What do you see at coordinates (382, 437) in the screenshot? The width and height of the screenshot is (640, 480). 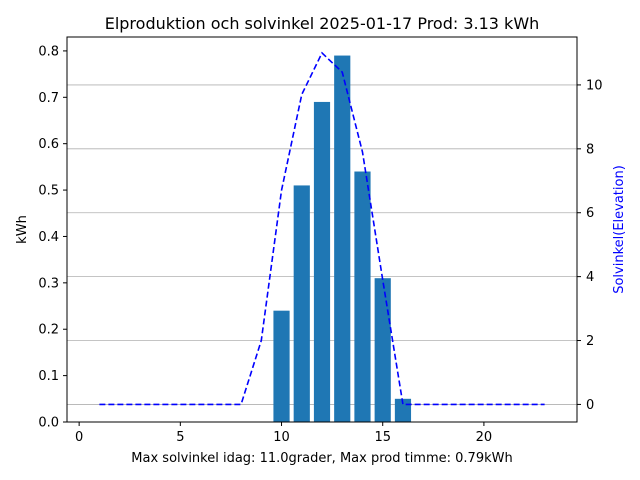 I see `x-tick-label: 15` at bounding box center [382, 437].